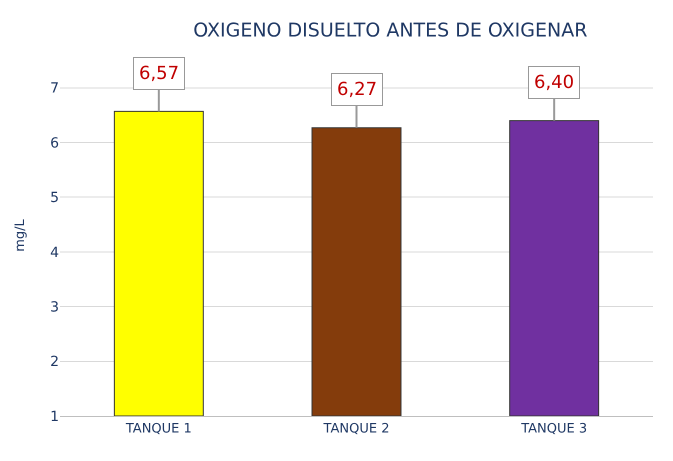  What do you see at coordinates (356, 429) in the screenshot?
I see `x-tick-label: TANQUE 2` at bounding box center [356, 429].